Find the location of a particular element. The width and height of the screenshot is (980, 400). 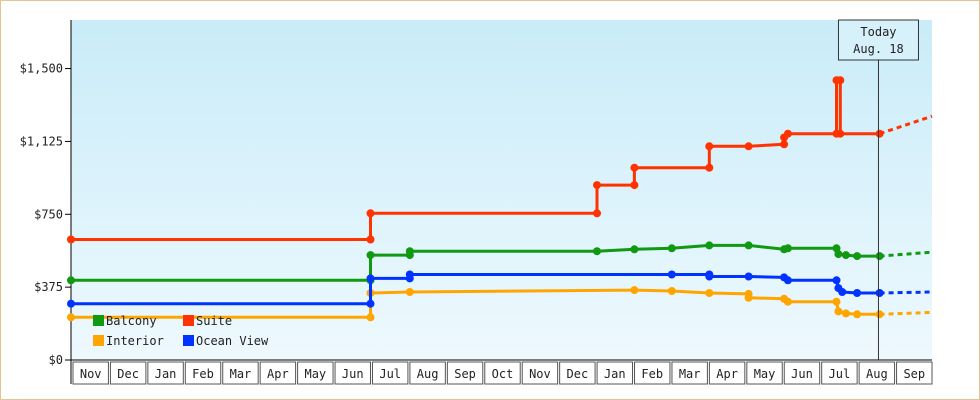

y-tick-label-3: $1,125 is located at coordinates (41, 141).